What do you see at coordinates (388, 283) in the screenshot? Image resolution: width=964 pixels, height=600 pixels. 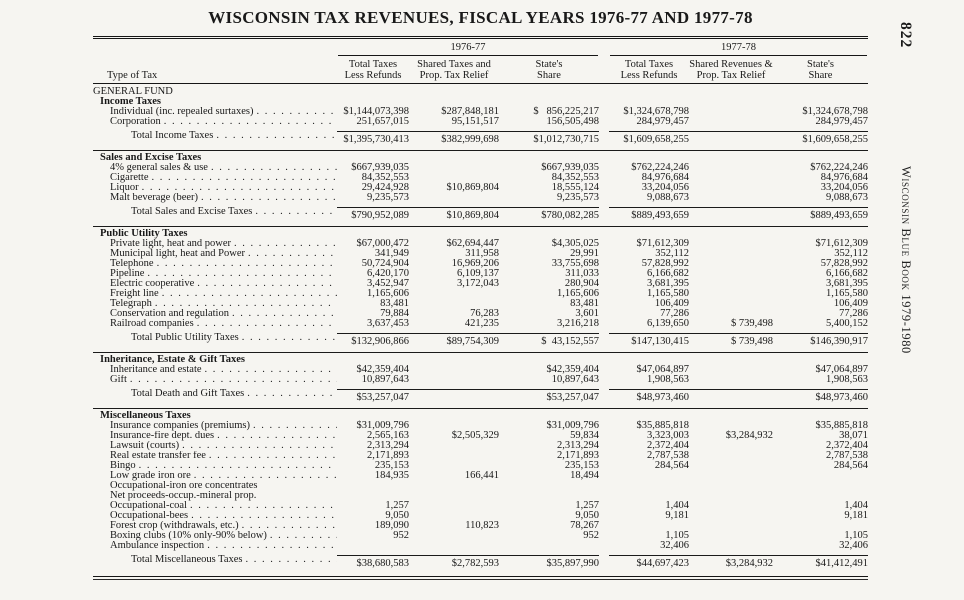 I see `value-cell: 3,452,947` at bounding box center [388, 283].